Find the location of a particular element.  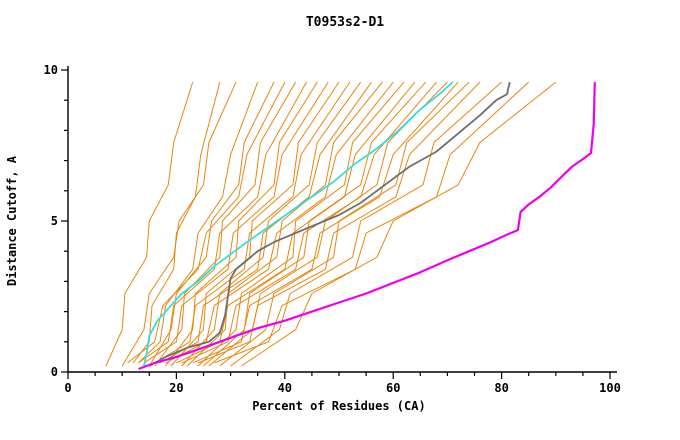

x-axis-label: Percent of Residues (CA) is located at coordinates (338, 406).